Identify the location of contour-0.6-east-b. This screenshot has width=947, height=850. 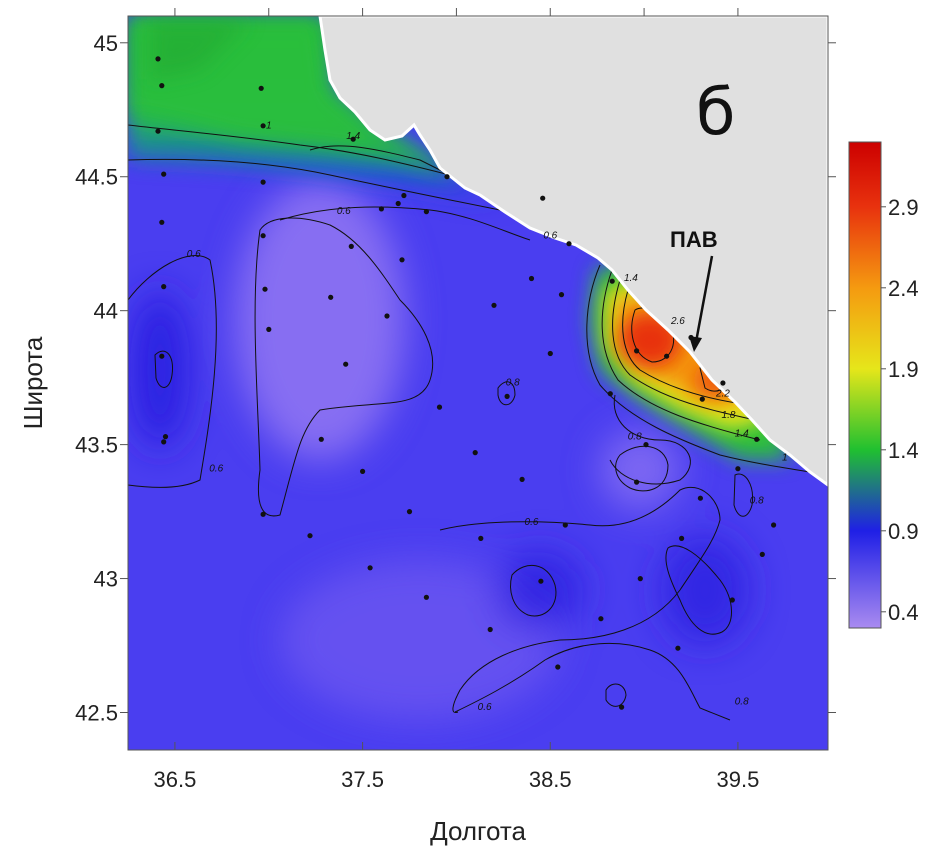
(642, 468).